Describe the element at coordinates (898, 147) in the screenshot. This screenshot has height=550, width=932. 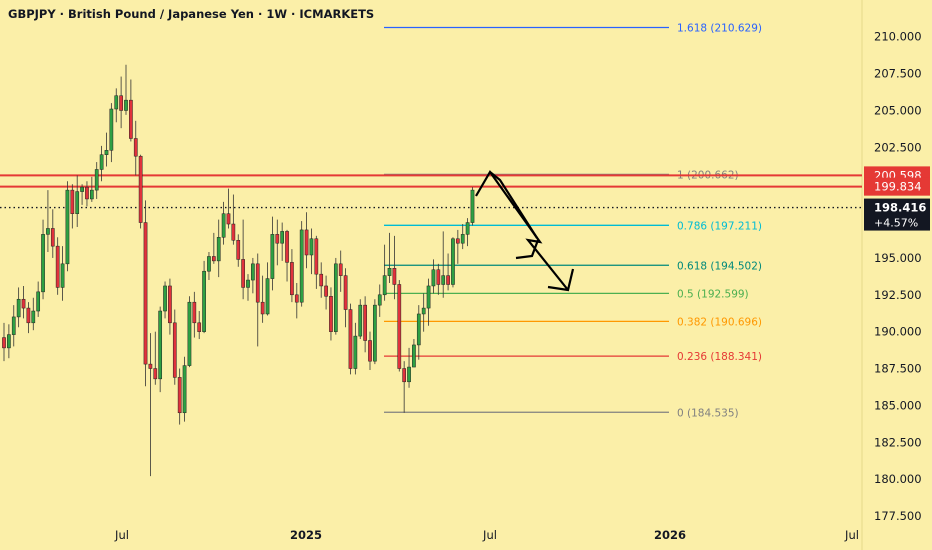
I see `price-tick-label: 202.500` at that location.